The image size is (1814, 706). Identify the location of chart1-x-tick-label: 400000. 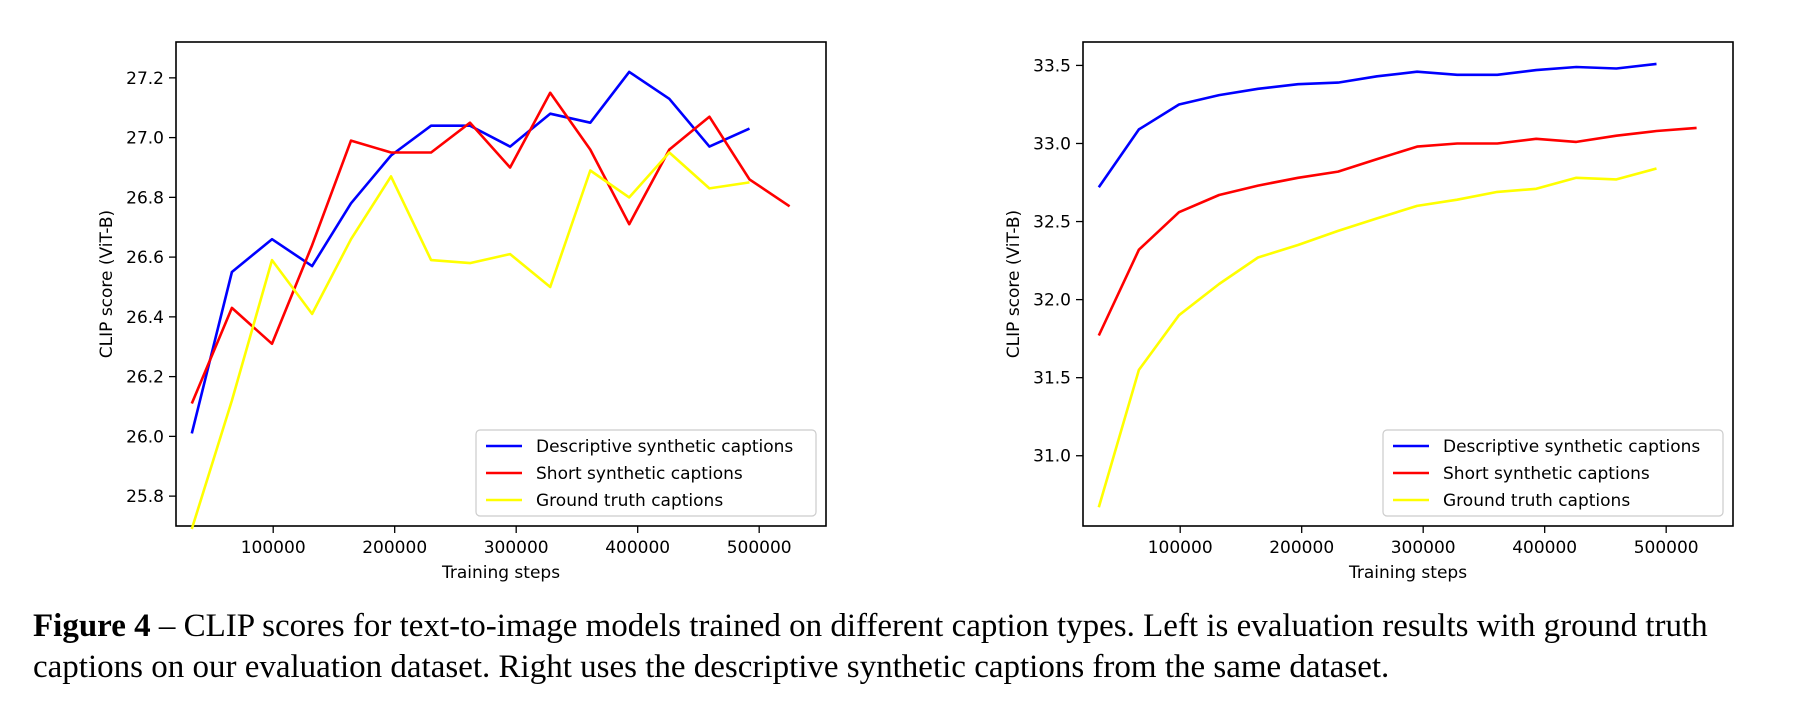
(637, 548).